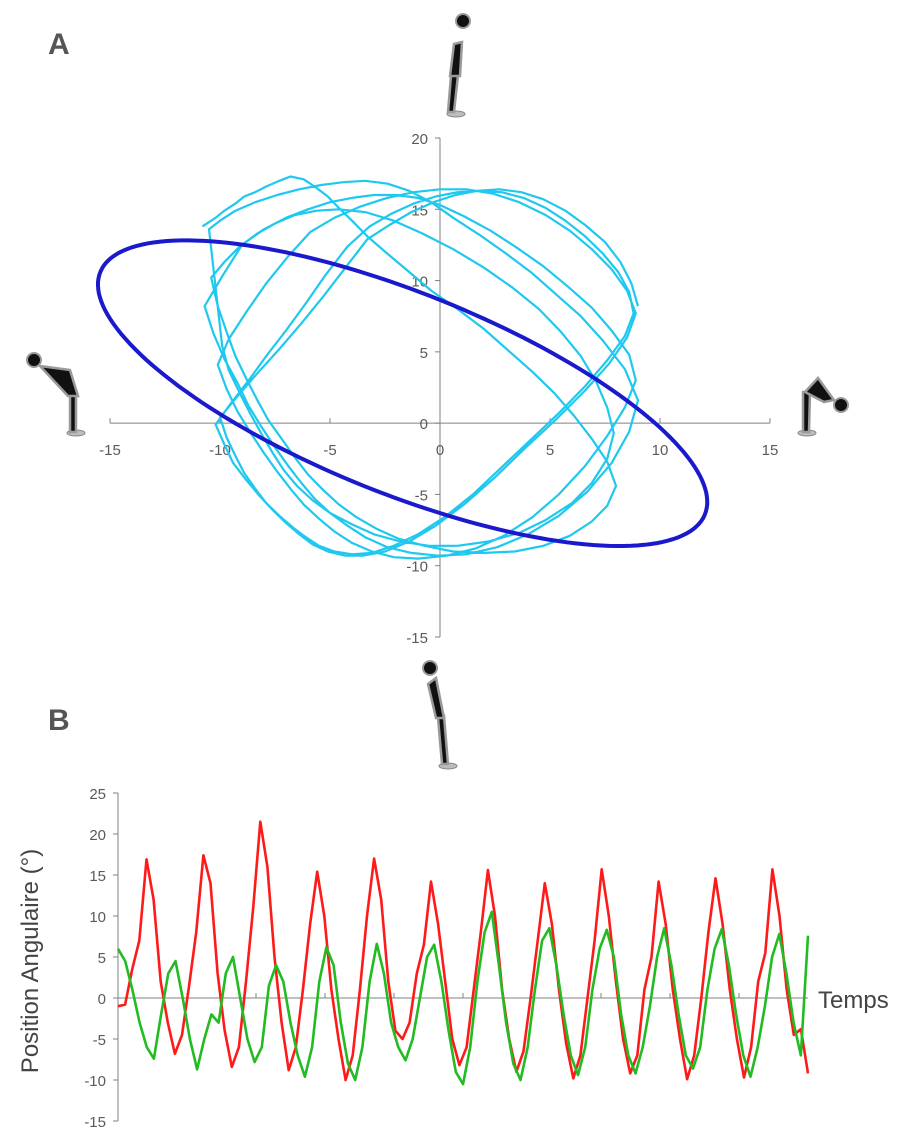 This screenshot has height=1129, width=910. Describe the element at coordinates (770, 450) in the screenshot. I see `x-tick-label: 15` at that location.